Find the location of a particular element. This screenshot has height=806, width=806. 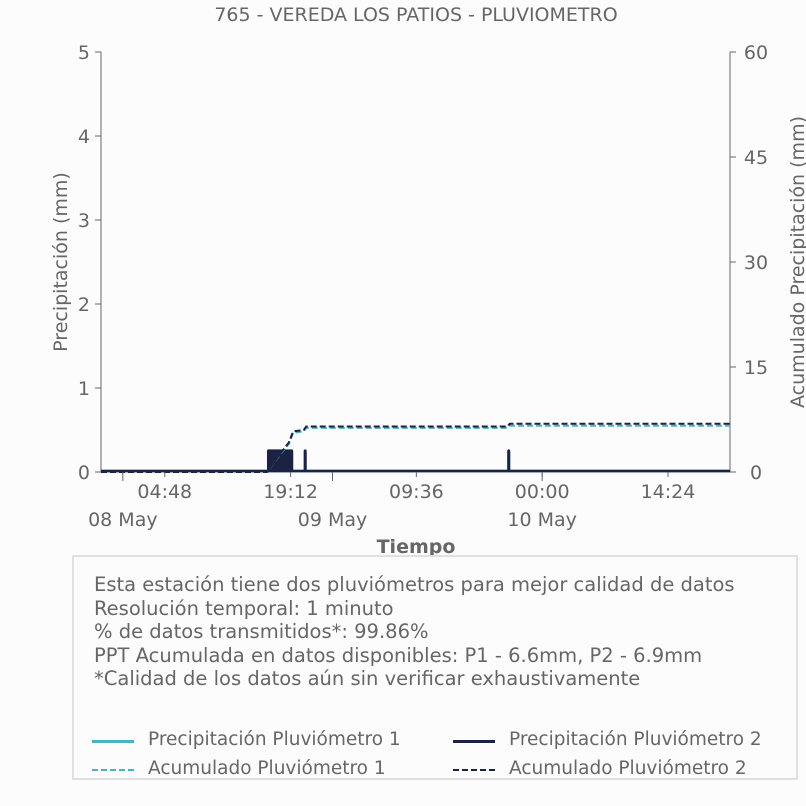

x-axis-label: Tiempo is located at coordinates (416, 547).